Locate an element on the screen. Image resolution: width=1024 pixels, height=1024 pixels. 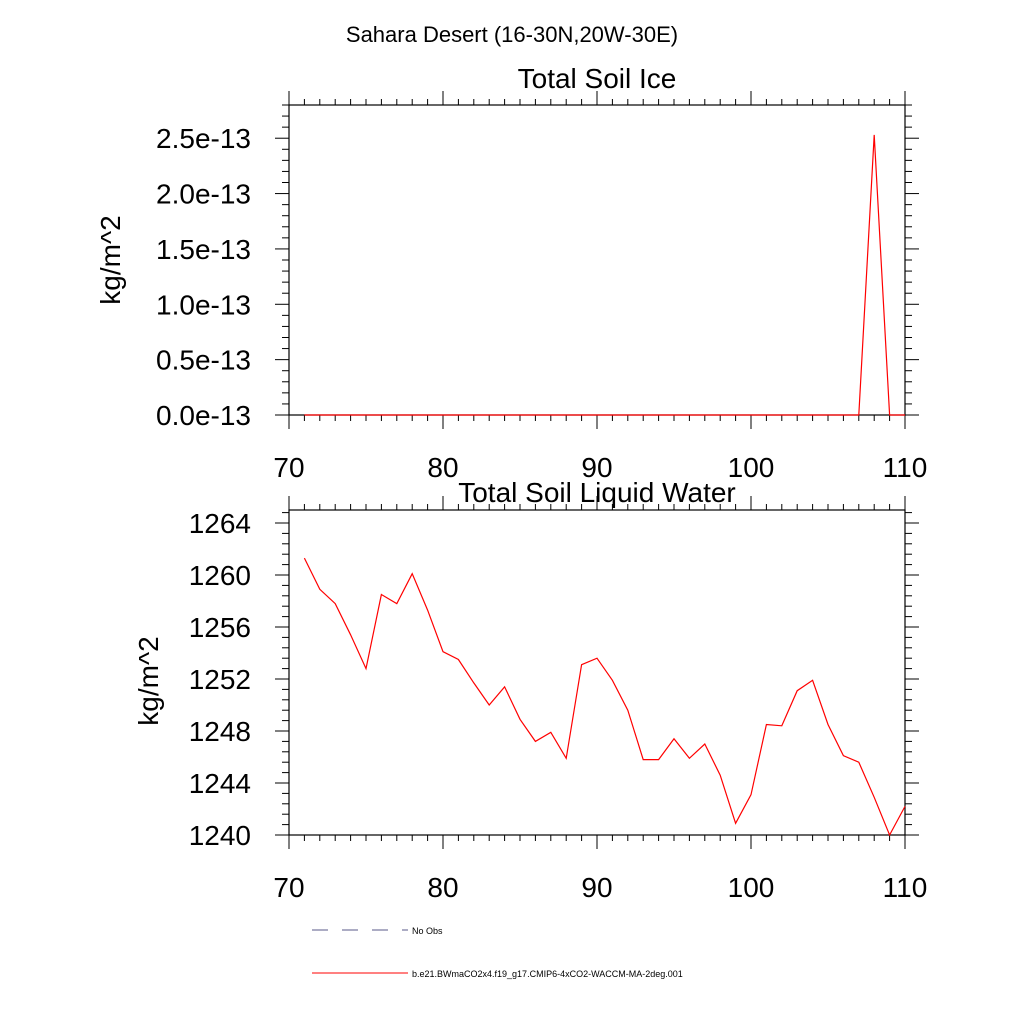
y-tick-label: 1244 is located at coordinates (220, 783).